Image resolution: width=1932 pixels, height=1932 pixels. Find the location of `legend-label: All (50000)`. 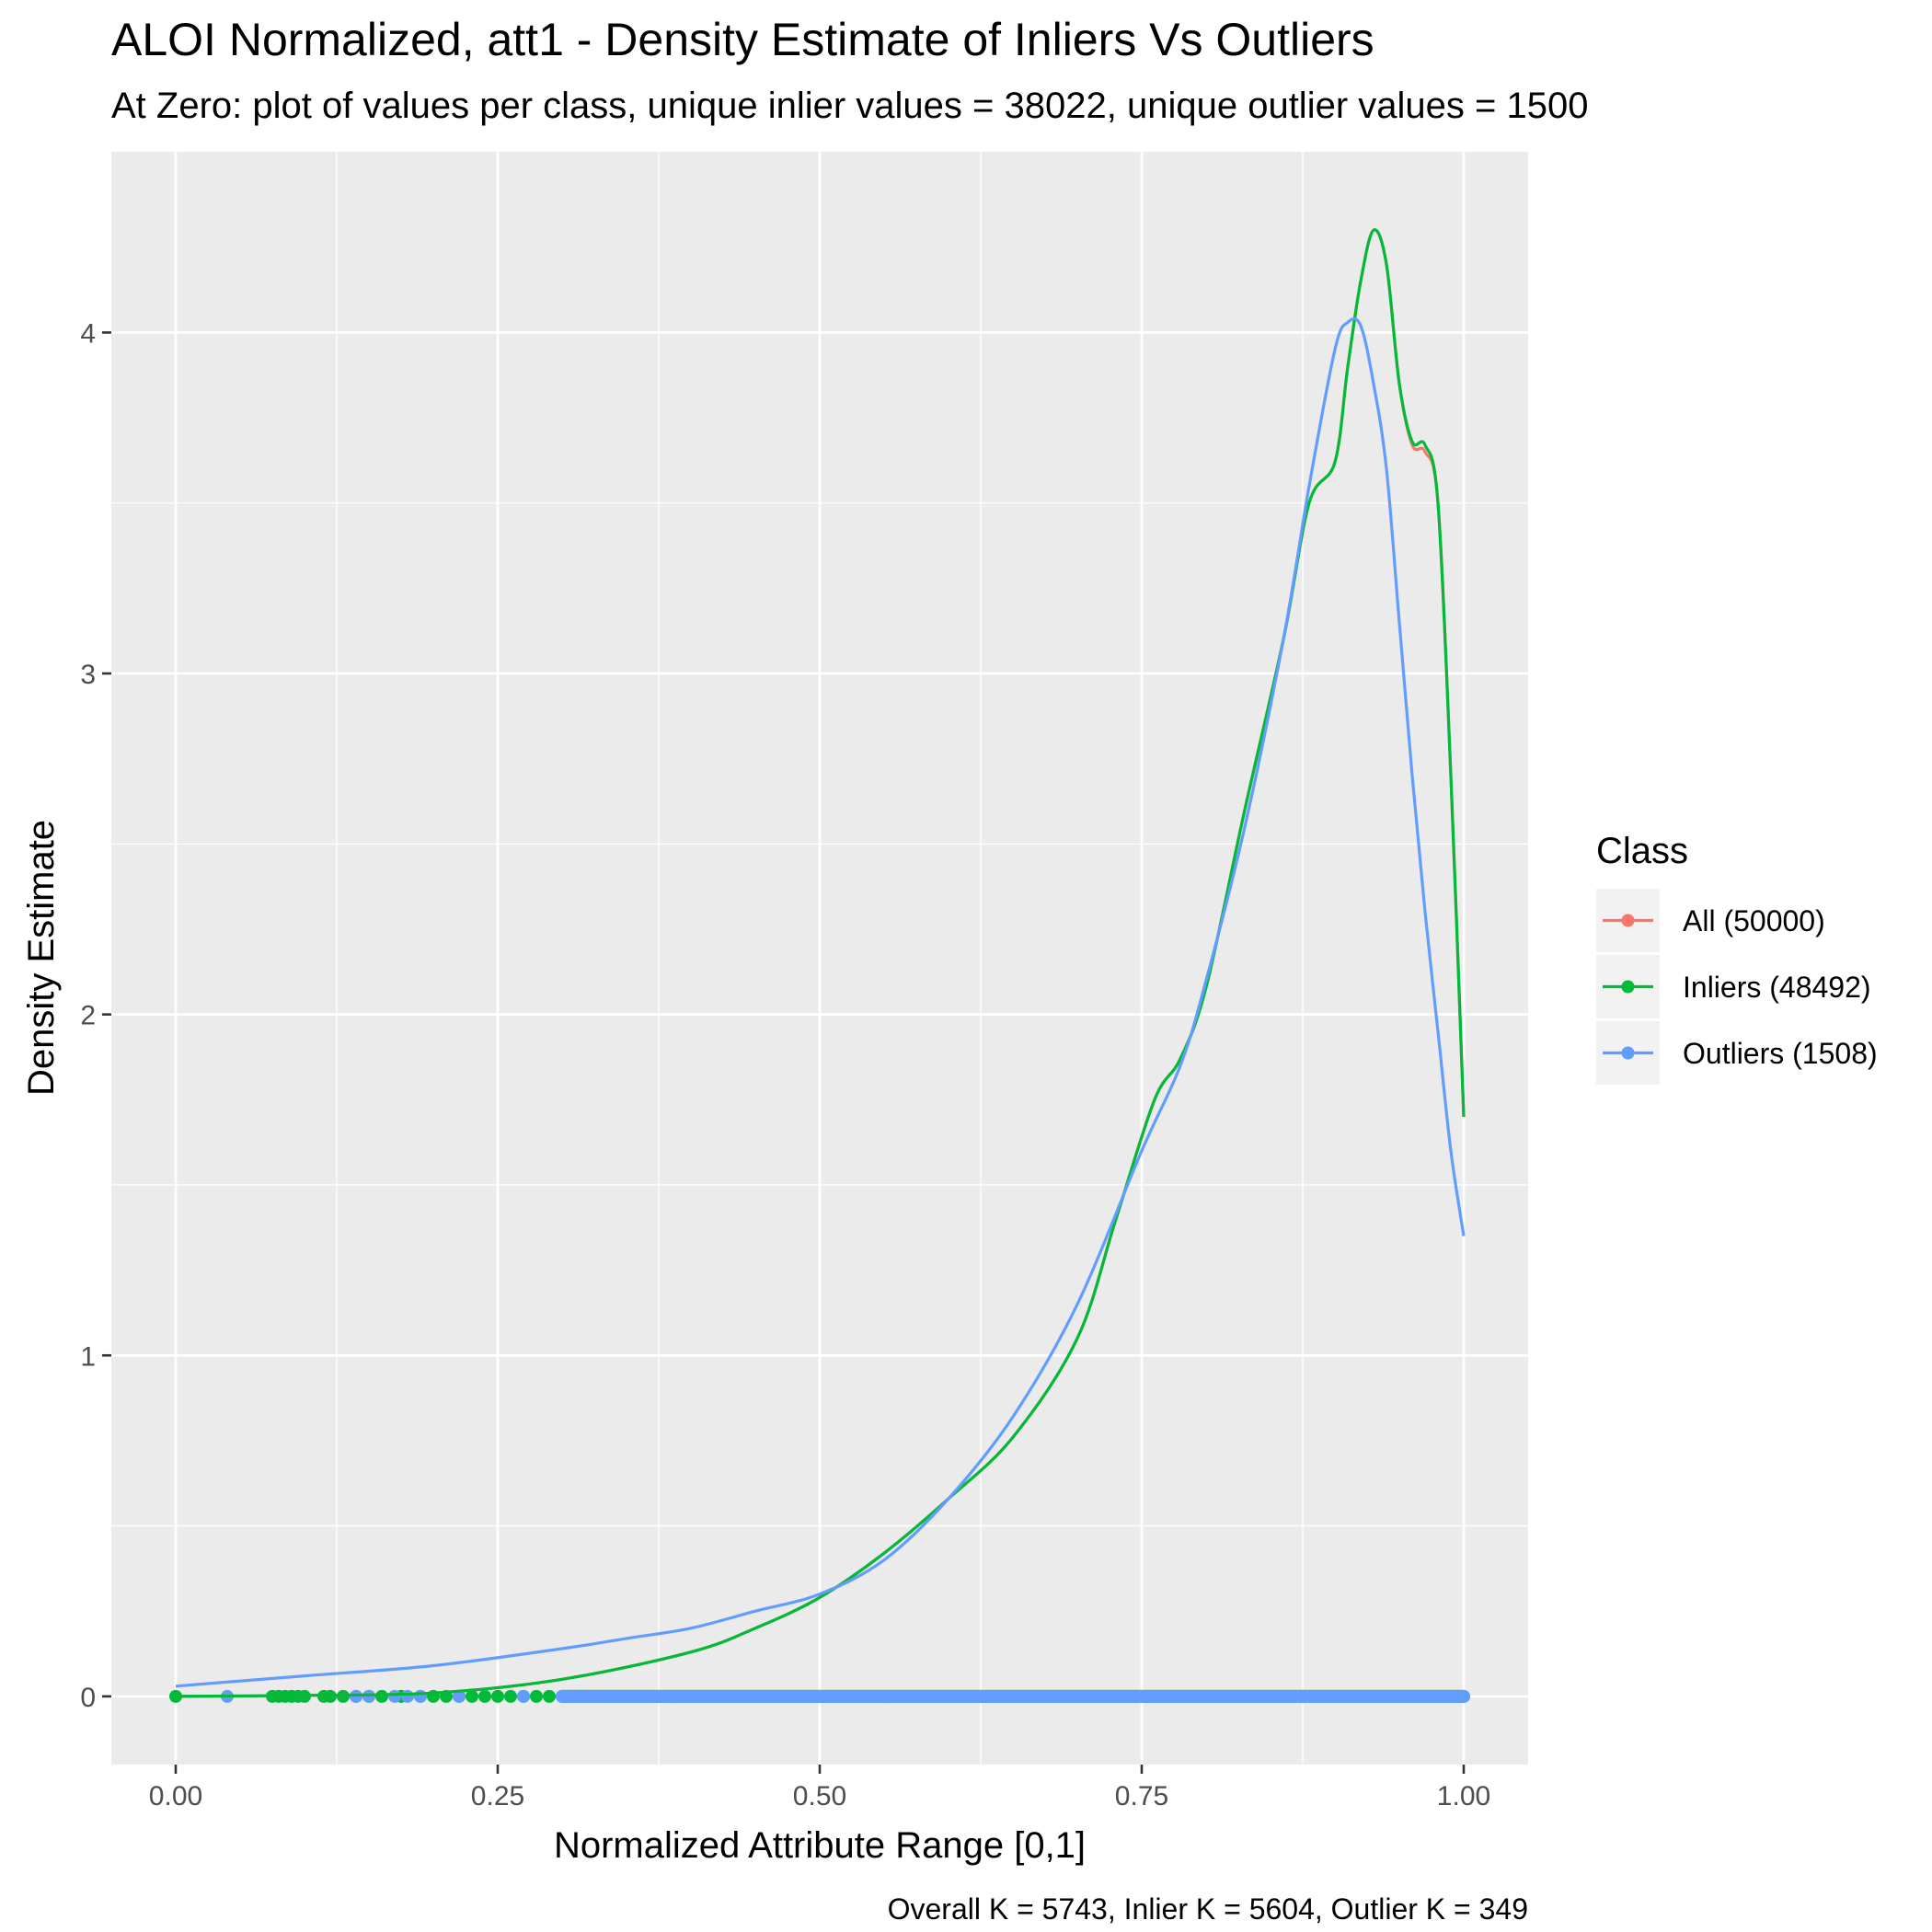

legend-label: All (50000) is located at coordinates (1754, 920).